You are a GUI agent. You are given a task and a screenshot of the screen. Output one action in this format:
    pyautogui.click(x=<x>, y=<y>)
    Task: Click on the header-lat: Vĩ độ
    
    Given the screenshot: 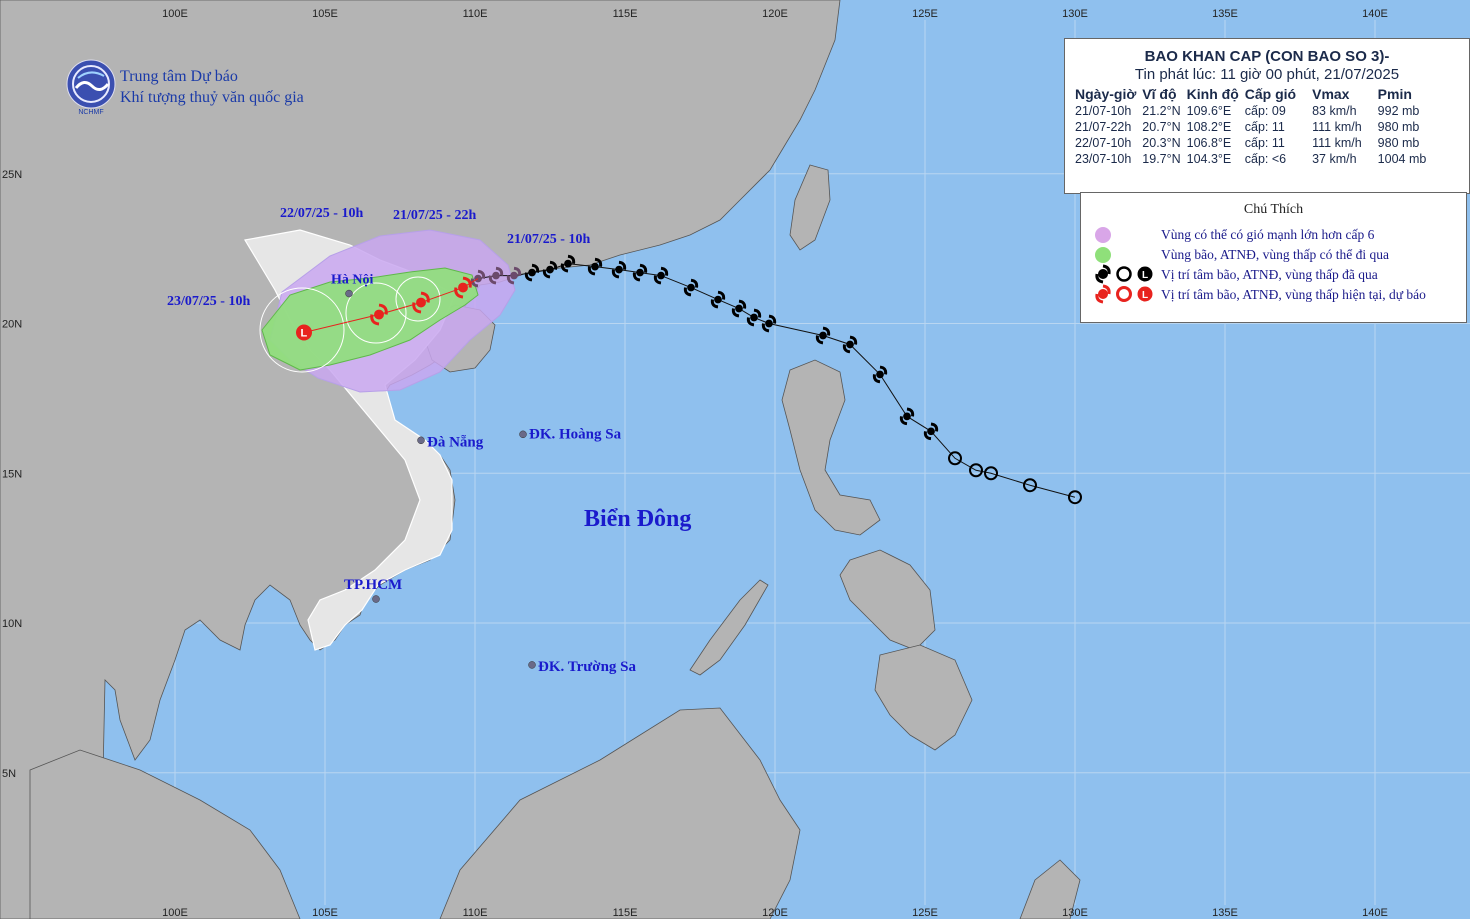 What is the action you would take?
    pyautogui.click(x=1159, y=94)
    